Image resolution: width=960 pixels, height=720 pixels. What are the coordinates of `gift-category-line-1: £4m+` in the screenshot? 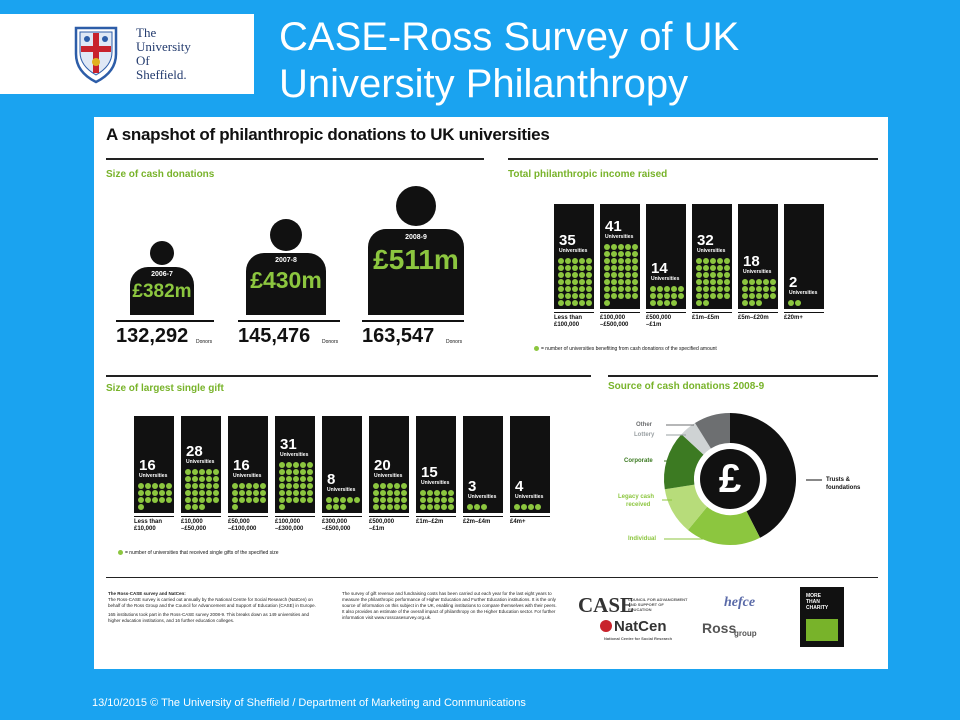 It's located at (518, 522).